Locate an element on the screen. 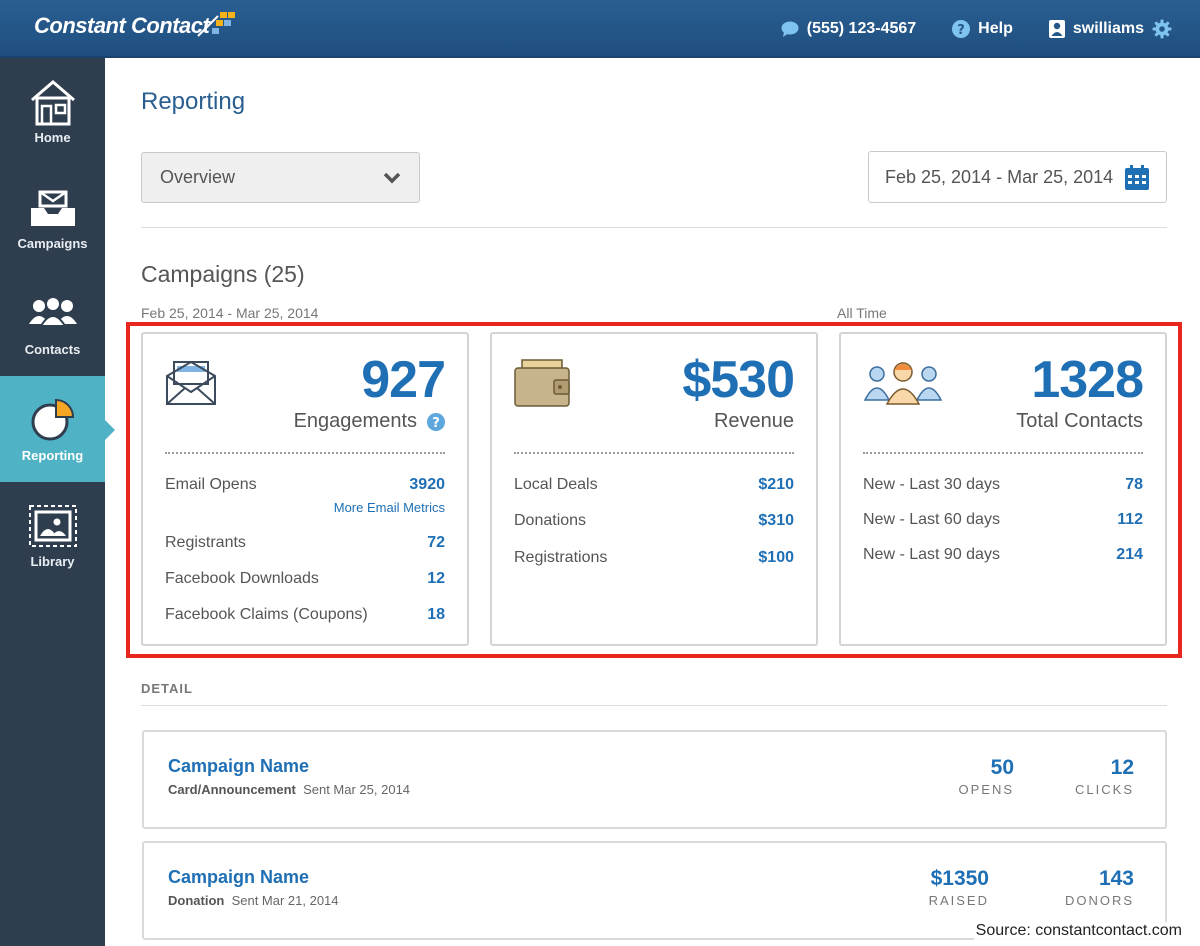  sidebar-item-label: Library is located at coordinates (52, 561).